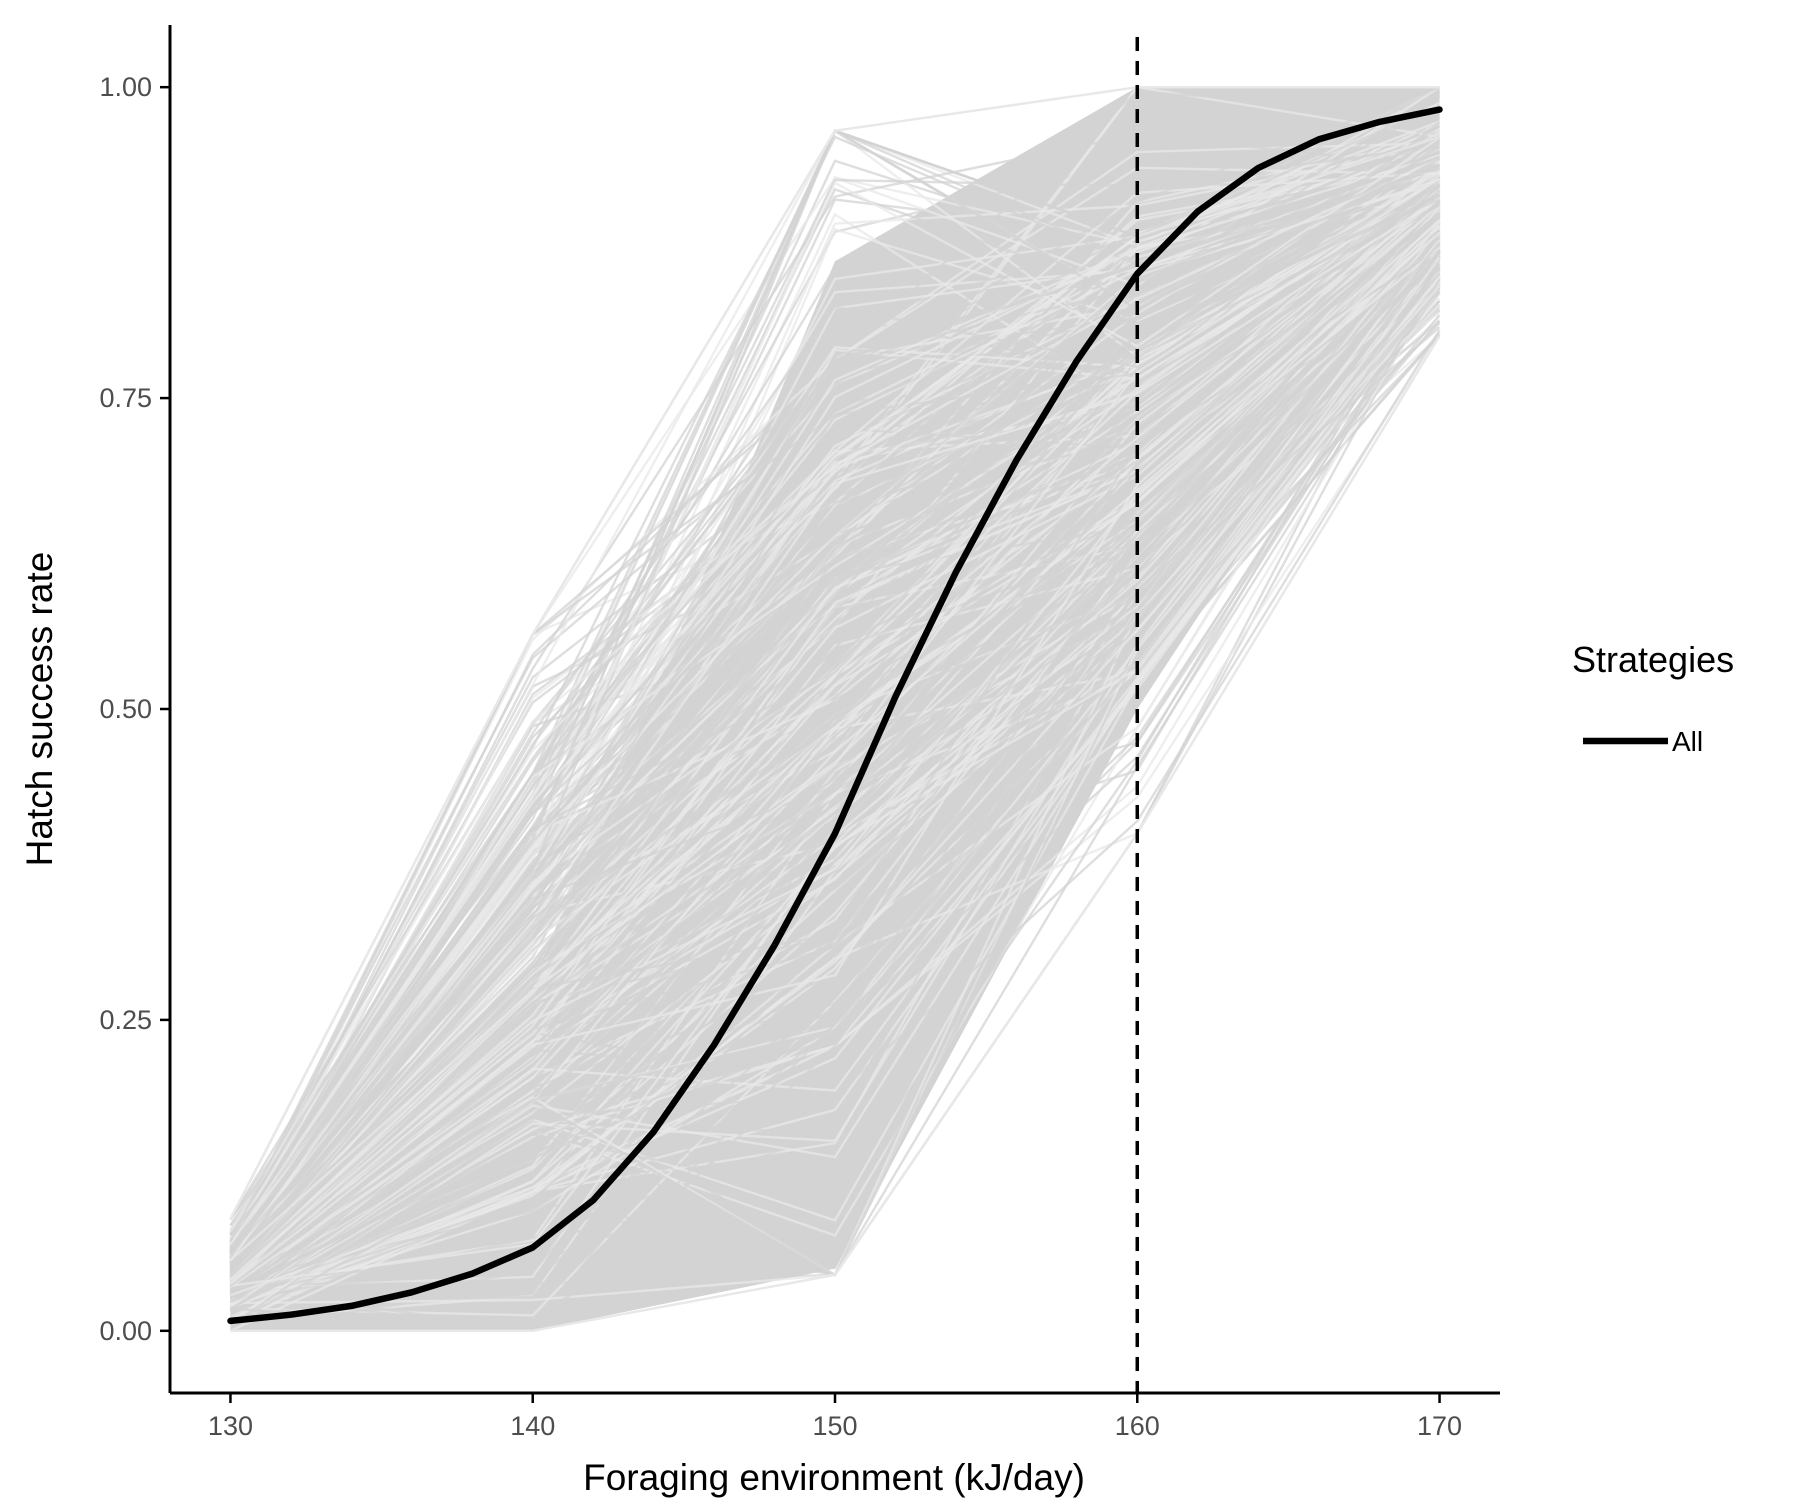 The image size is (1800, 1500). Describe the element at coordinates (1687, 741) in the screenshot. I see `legend-label-all: All` at that location.